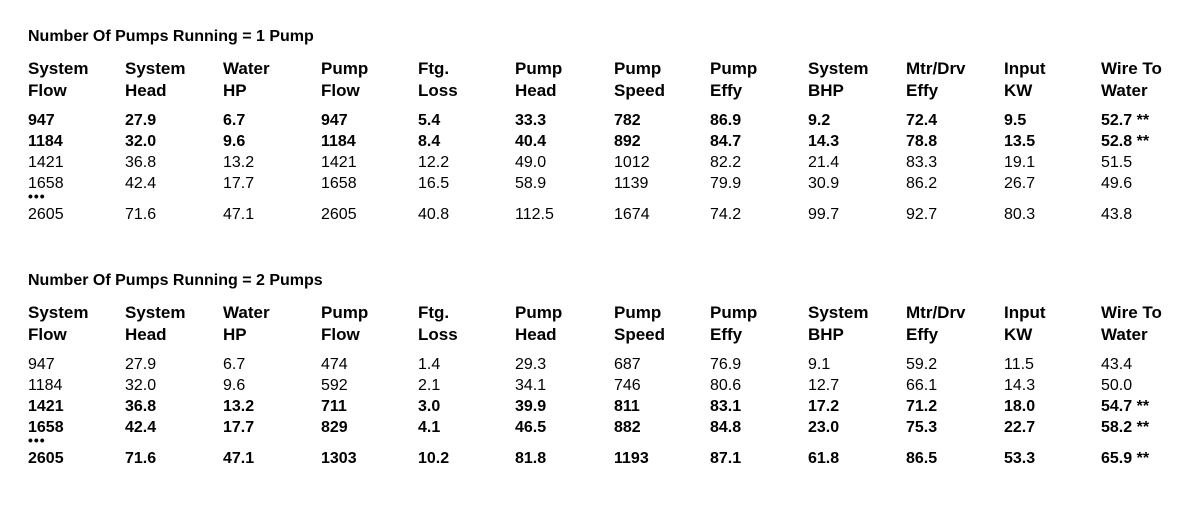 This screenshot has width=1200, height=530. I want to click on cell-pump-head: 81.8, so click(531, 458).